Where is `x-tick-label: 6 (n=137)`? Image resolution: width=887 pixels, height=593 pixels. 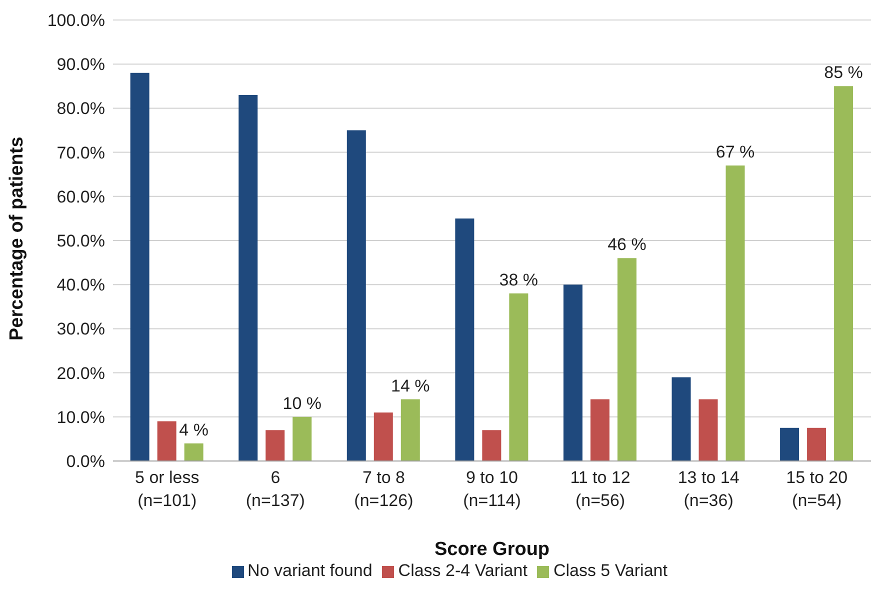 x-tick-label: 6 (n=137) is located at coordinates (275, 489).